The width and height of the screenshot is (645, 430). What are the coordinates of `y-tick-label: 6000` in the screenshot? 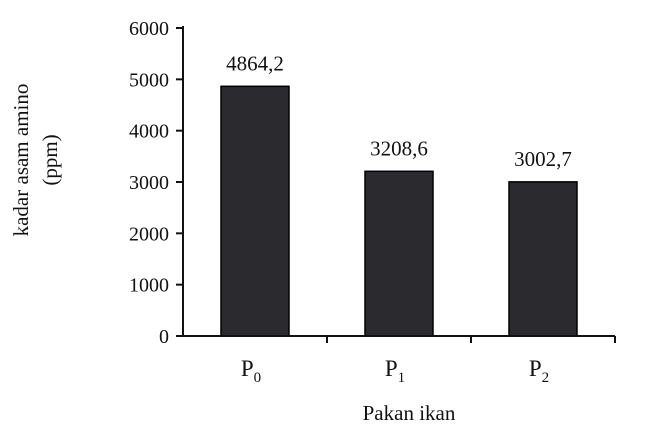 It's located at (149, 29).